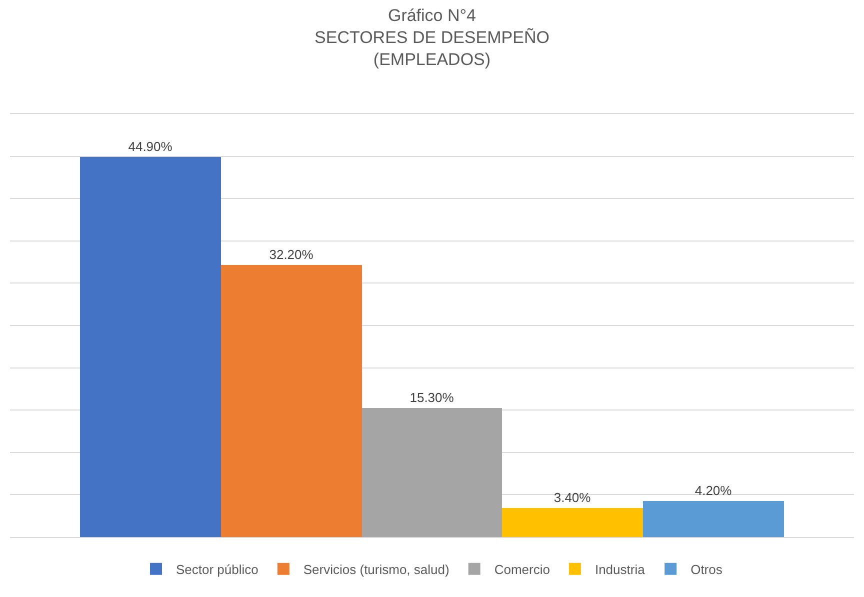 The height and width of the screenshot is (597, 864). Describe the element at coordinates (432, 397) in the screenshot. I see `data-label: 15.30%` at that location.